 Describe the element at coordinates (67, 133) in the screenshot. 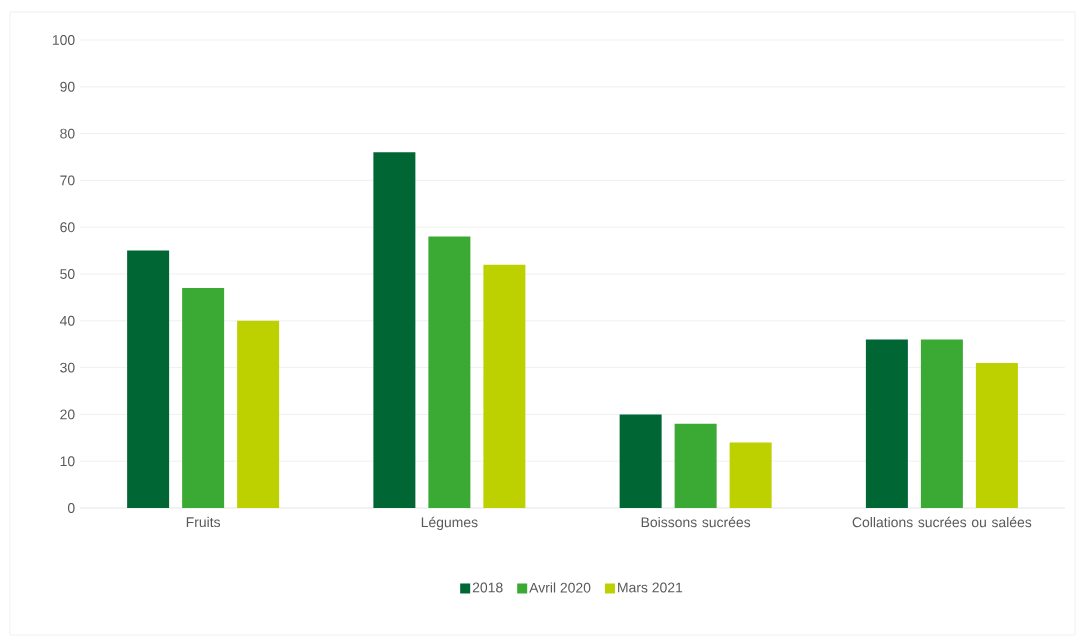

I see `y-tick-label: 80` at that location.